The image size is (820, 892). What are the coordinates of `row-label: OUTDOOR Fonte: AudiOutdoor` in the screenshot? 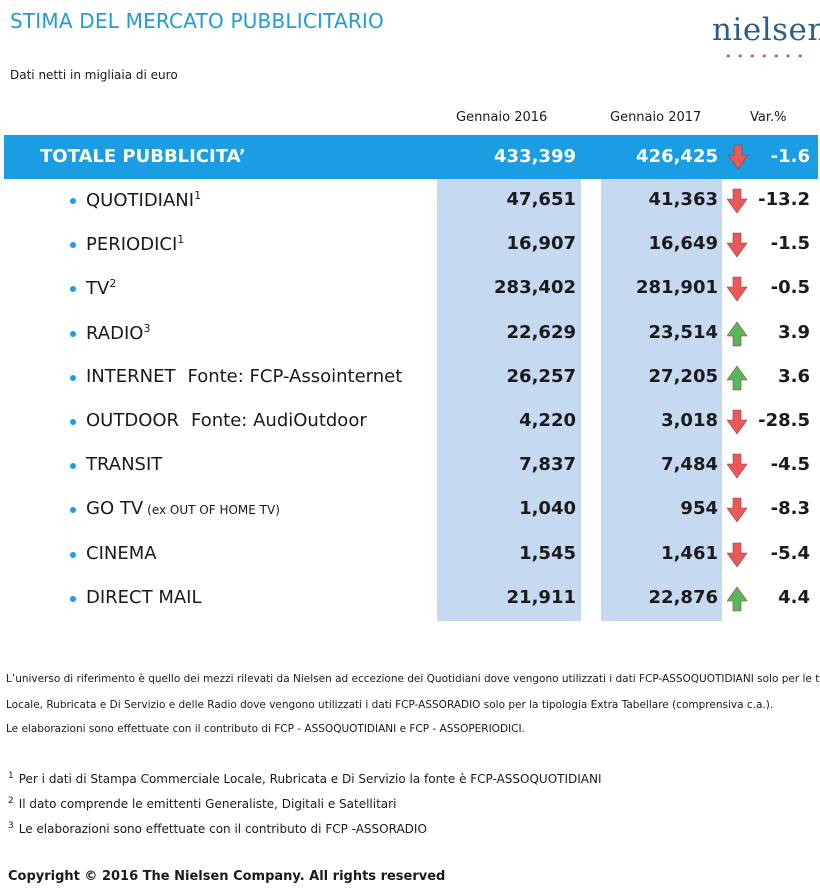 It's located at (226, 420).